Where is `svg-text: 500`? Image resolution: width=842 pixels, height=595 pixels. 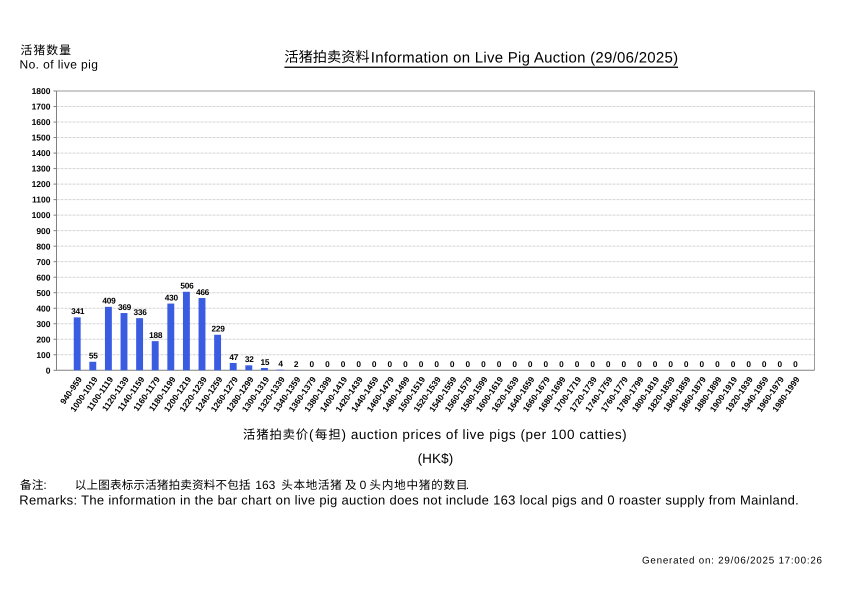
svg-text: 500 is located at coordinates (43, 293).